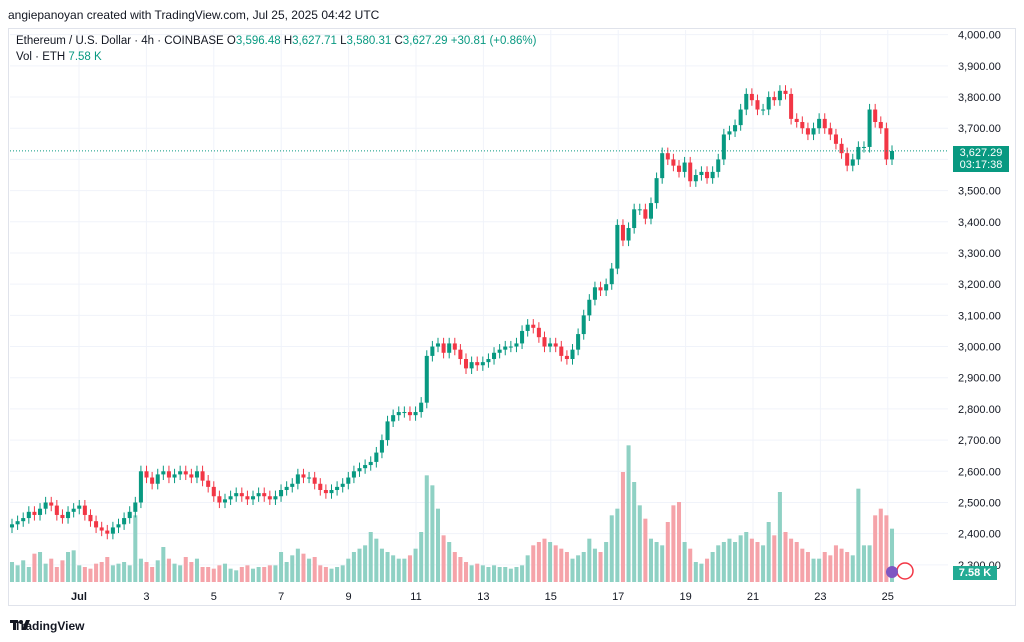 Image resolution: width=1024 pixels, height=642 pixels. I want to click on y-tick-label: 2,500.00, so click(979, 503).